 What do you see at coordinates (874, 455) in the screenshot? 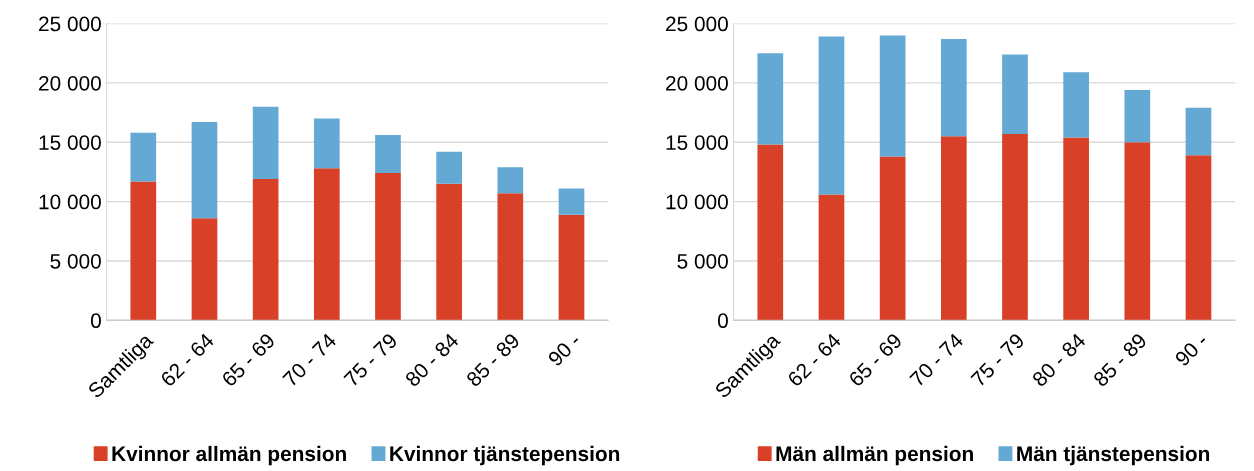
I see `legend-label: Män allmän pension` at bounding box center [874, 455].